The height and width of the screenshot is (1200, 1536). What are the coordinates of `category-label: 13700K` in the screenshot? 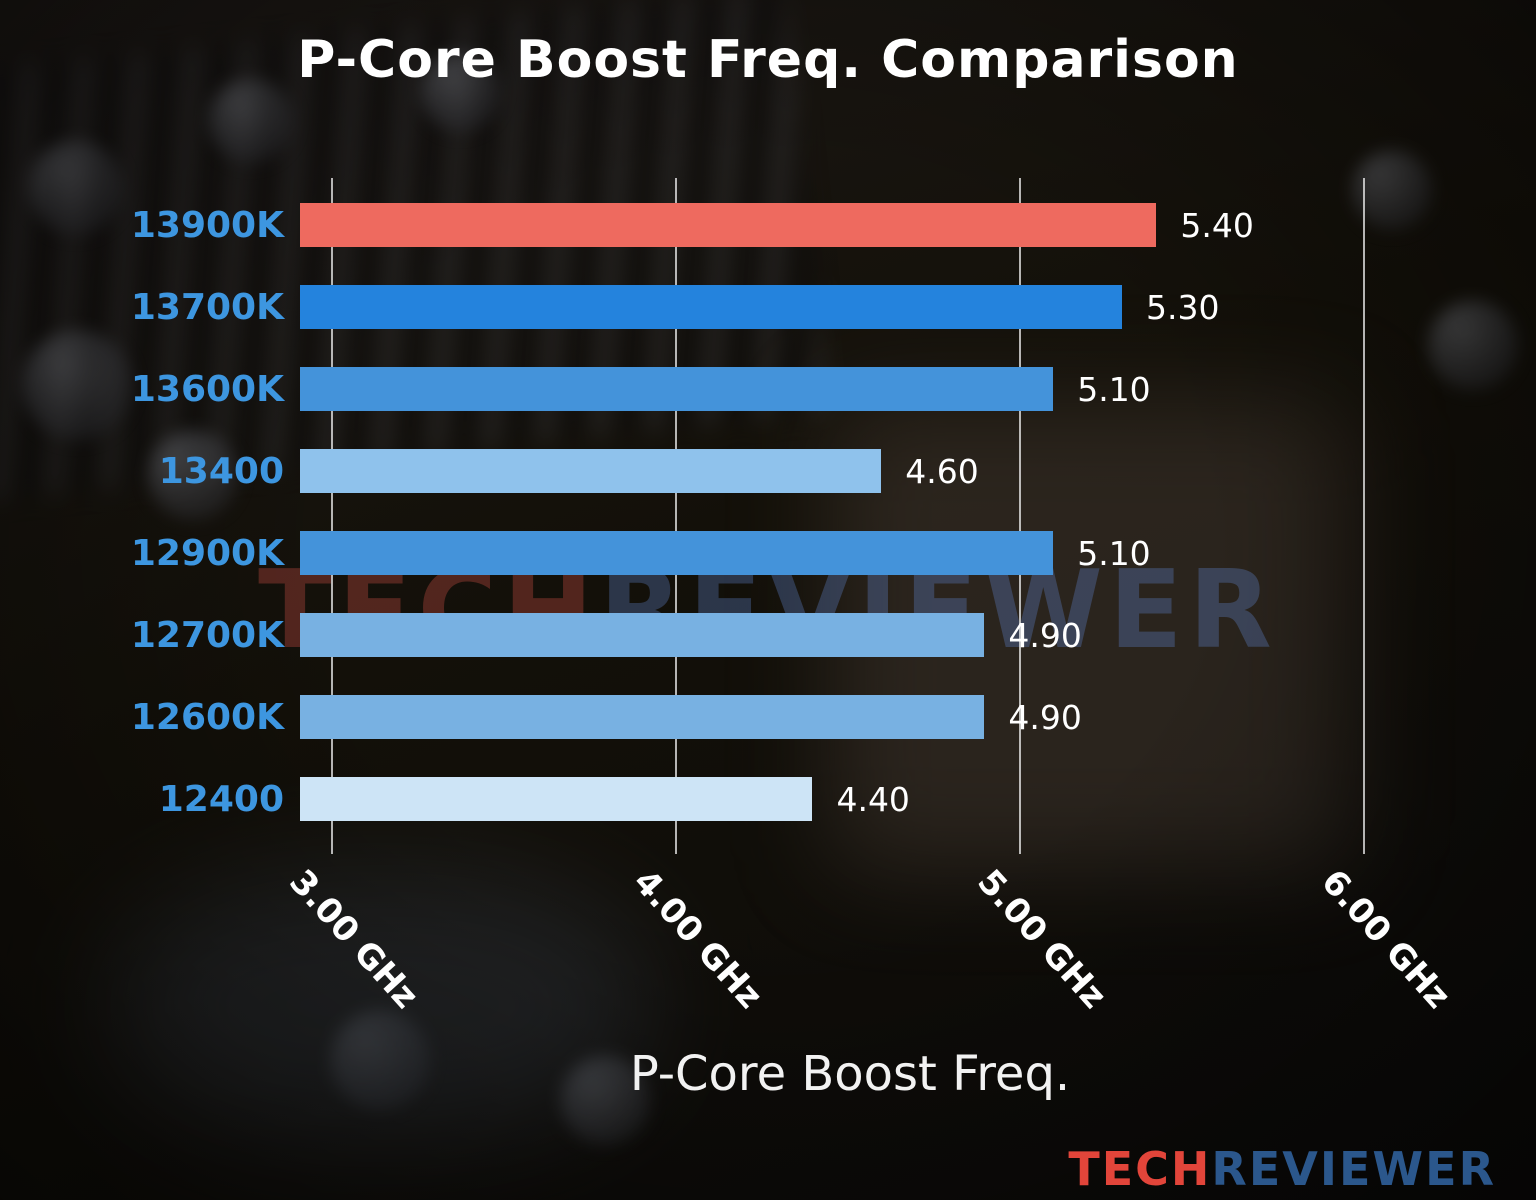 It's located at (207, 307).